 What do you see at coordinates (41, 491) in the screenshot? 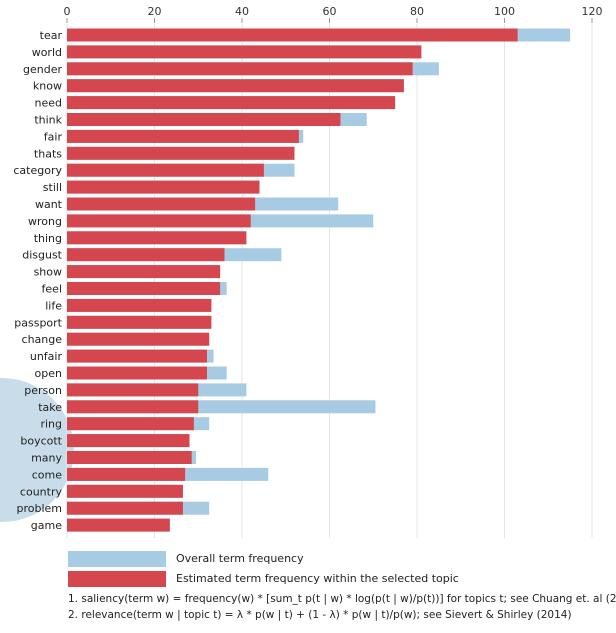
I see `term-label-country: country` at bounding box center [41, 491].